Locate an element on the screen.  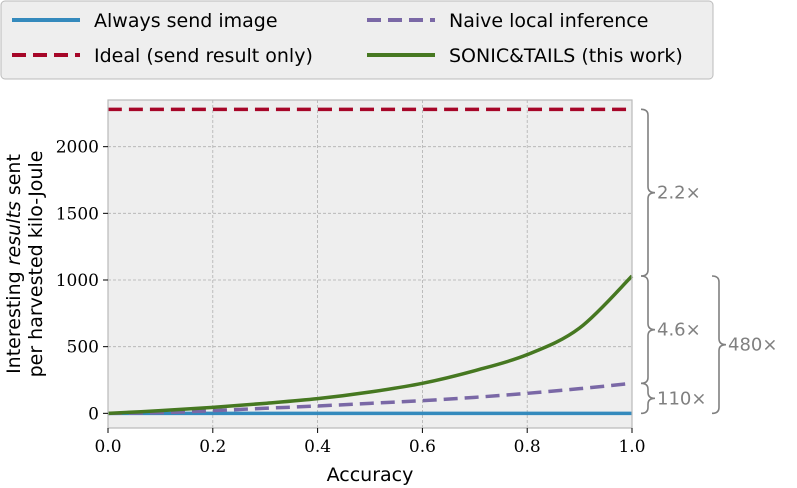
x-tick-label: 0.4 is located at coordinates (317, 447).